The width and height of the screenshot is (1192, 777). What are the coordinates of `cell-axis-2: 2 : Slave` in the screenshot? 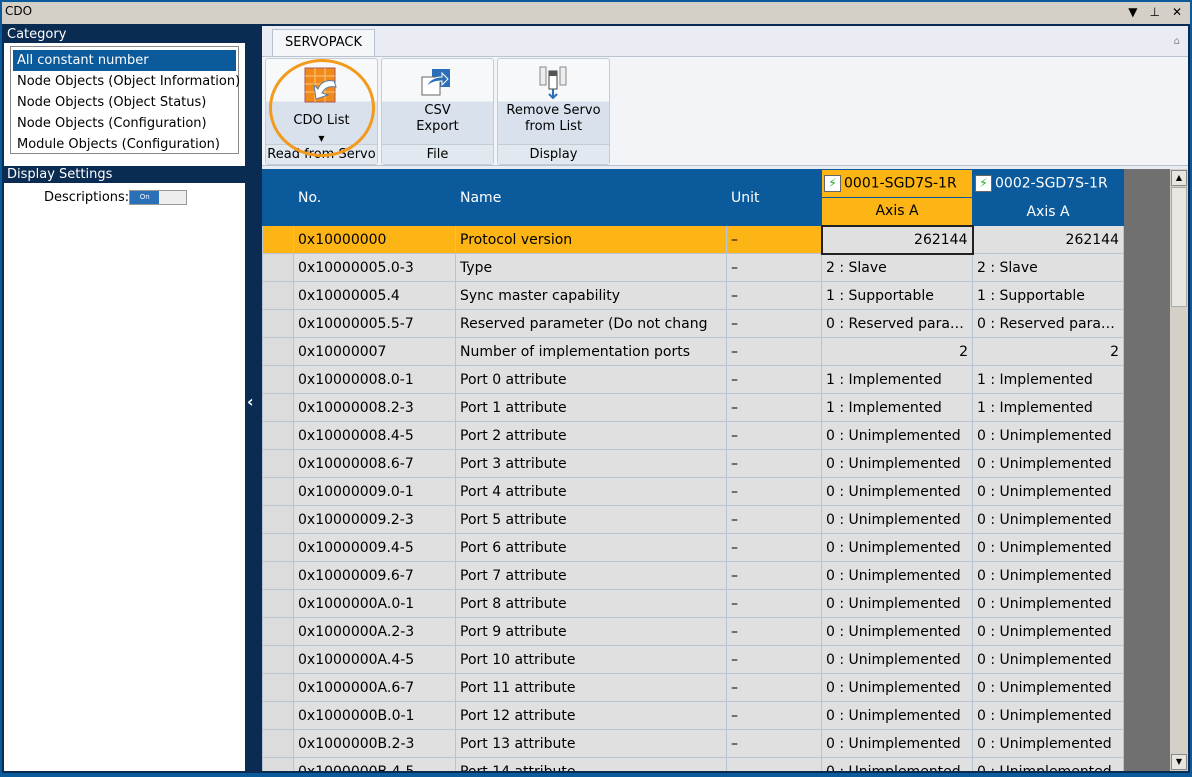 It's located at (1048, 267).